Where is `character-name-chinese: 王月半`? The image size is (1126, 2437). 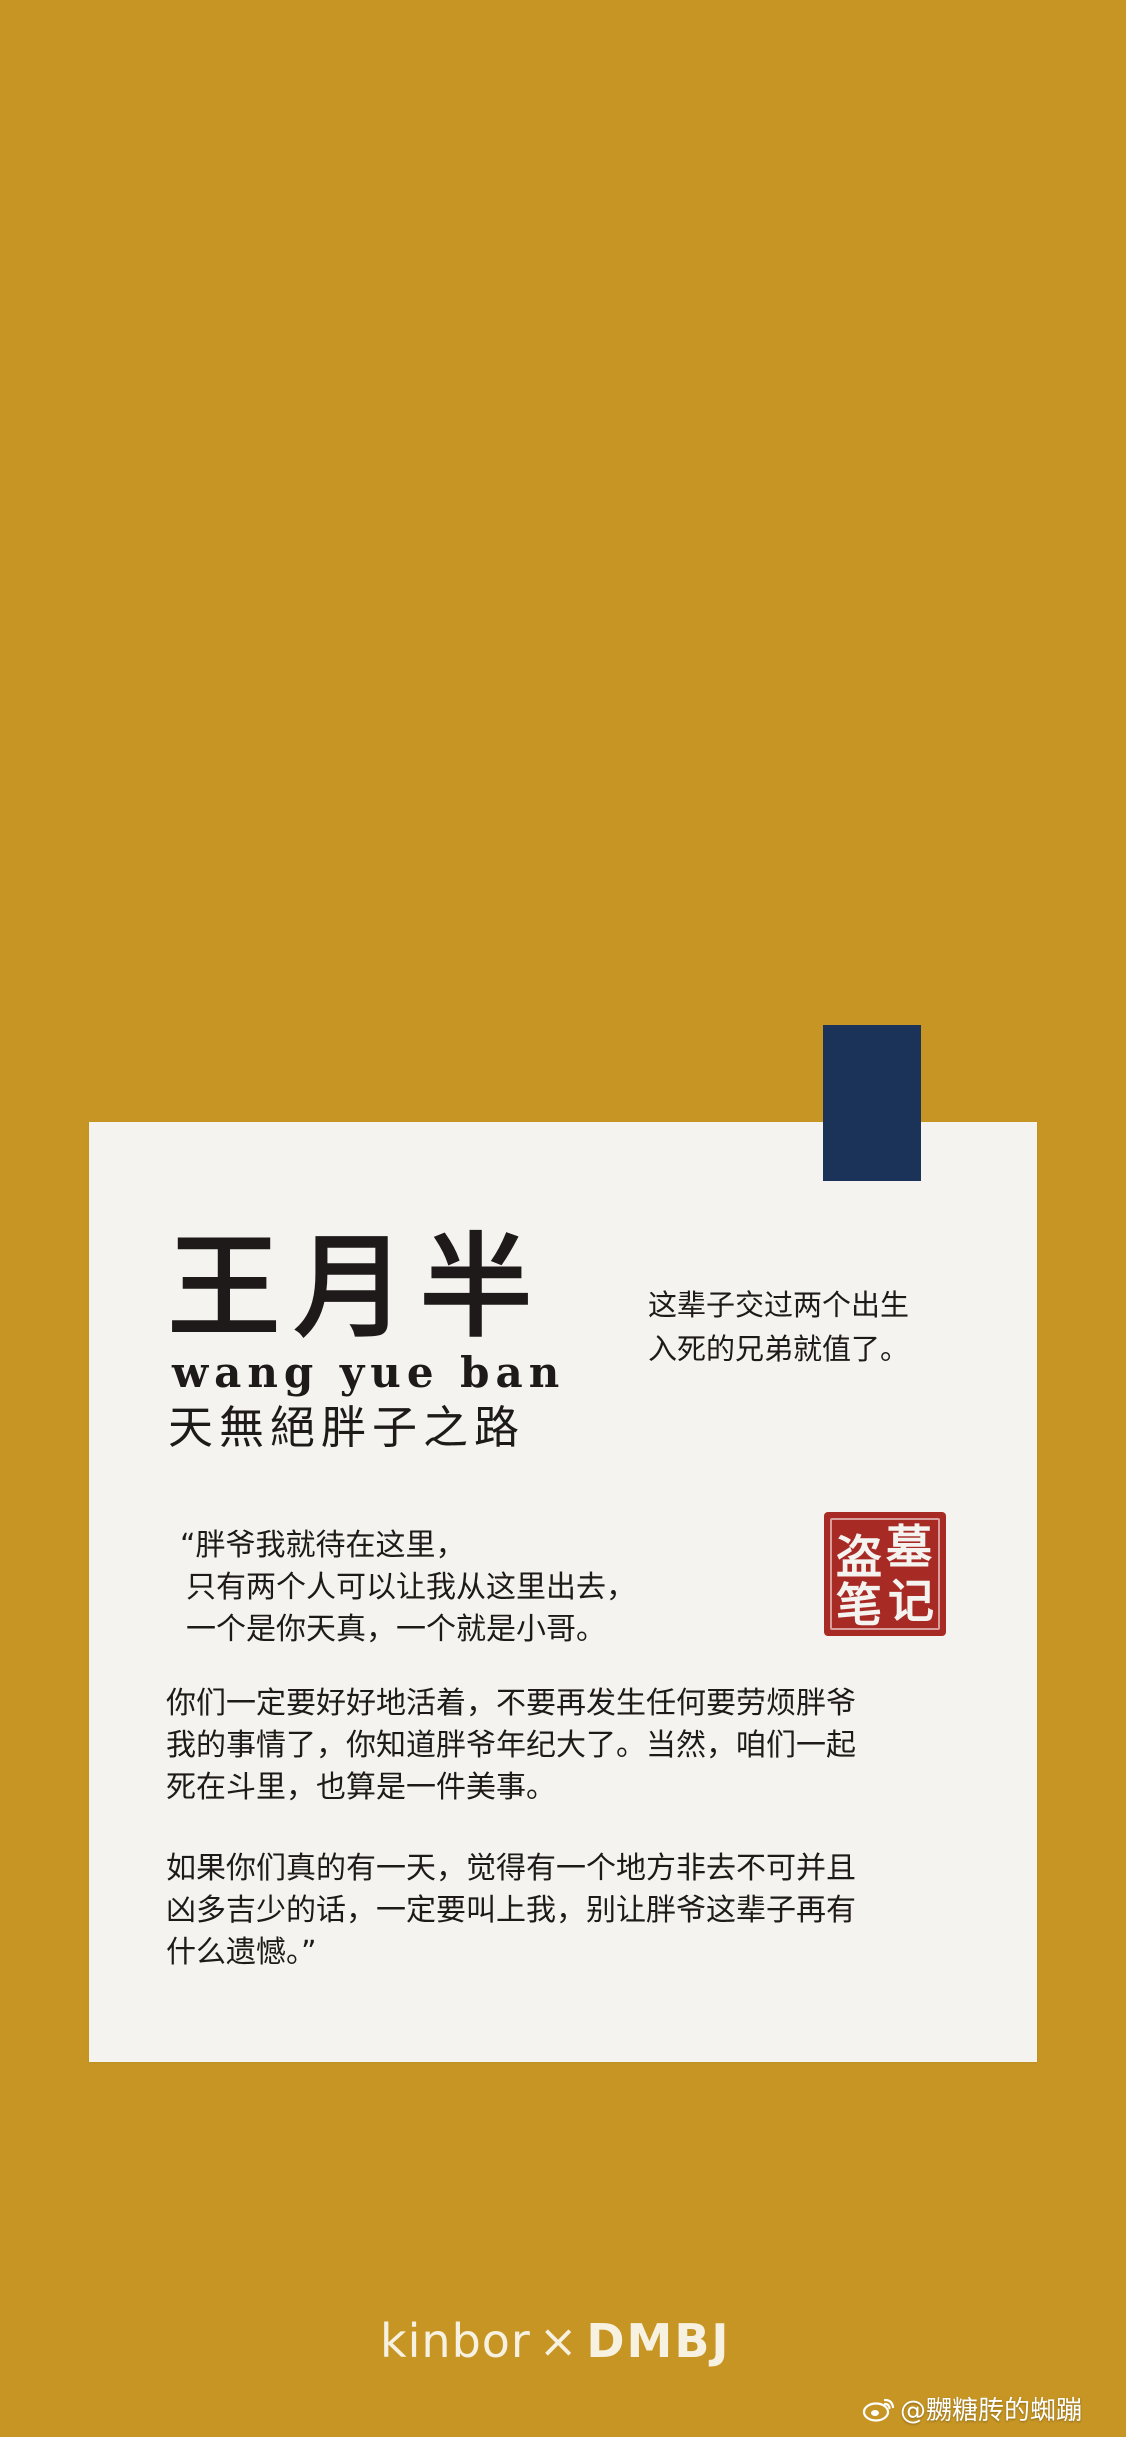
character-name-chinese: 王月半 is located at coordinates (357, 1287).